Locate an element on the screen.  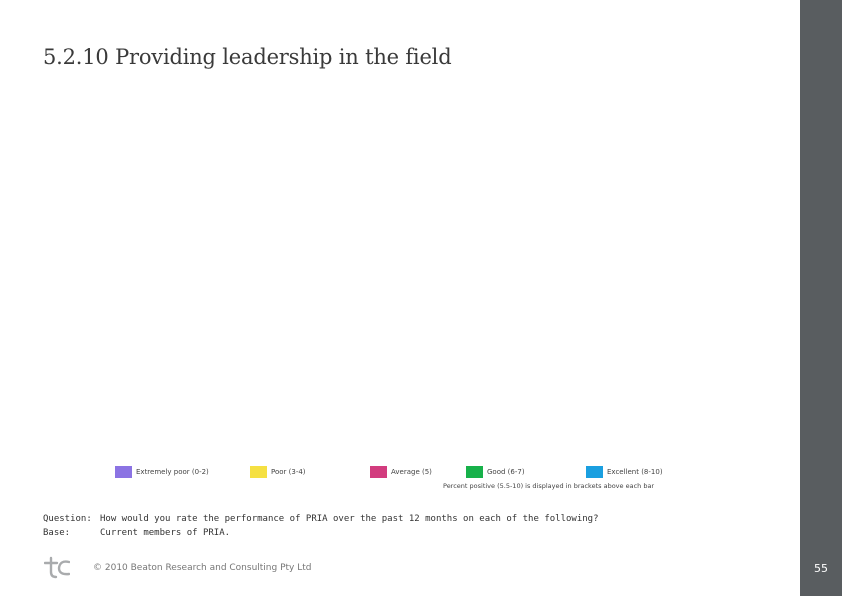
page-title: 5.2.10 Providing leadership in the field is located at coordinates (247, 57).